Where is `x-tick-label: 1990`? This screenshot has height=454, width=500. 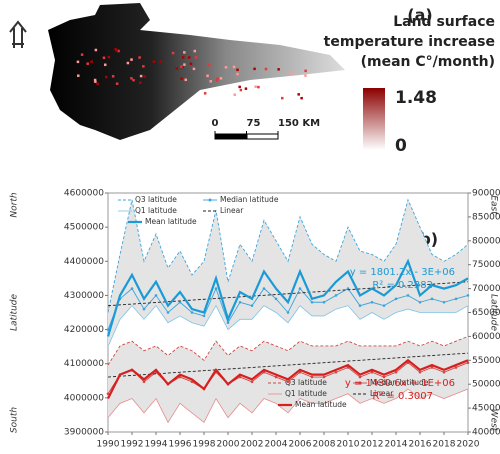
x-tick-label: 1990 is located at coordinates (108, 445).